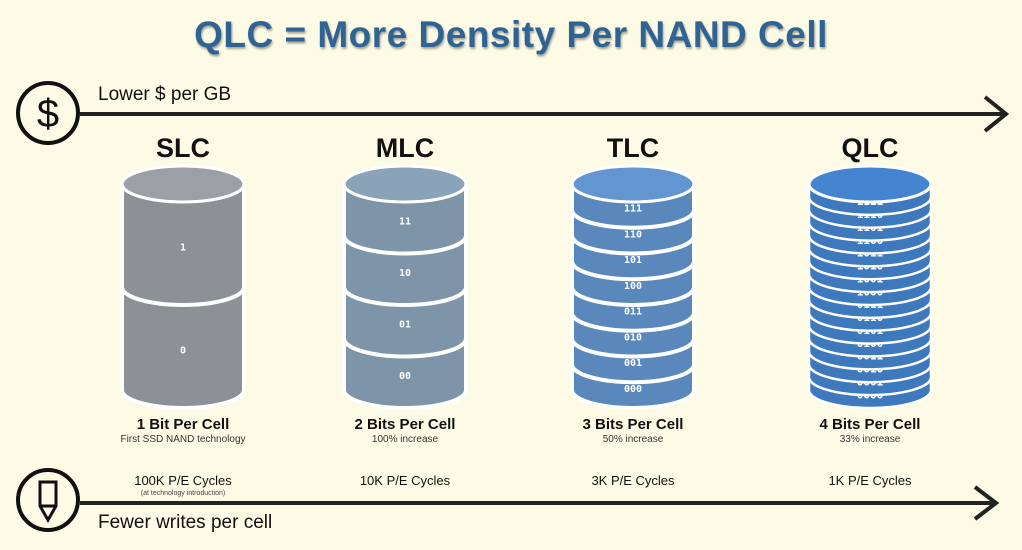 This screenshot has height=550, width=1022. I want to click on dollar-icon: $, so click(48, 113).